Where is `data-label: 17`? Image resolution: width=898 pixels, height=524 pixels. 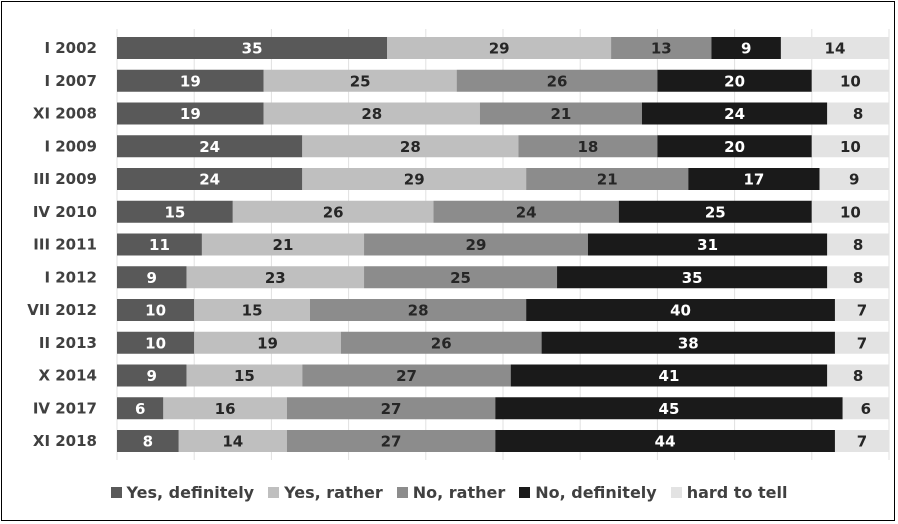
data-label: 17 is located at coordinates (753, 180).